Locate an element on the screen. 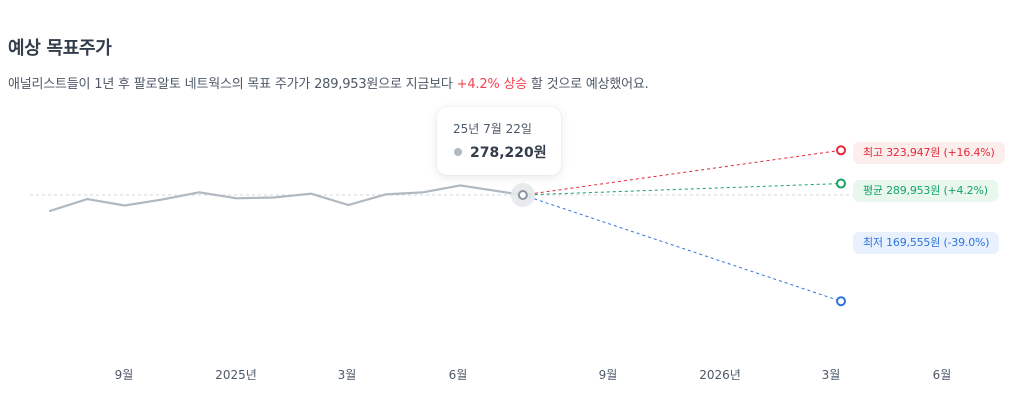  forecast-point-high is located at coordinates (841, 150).